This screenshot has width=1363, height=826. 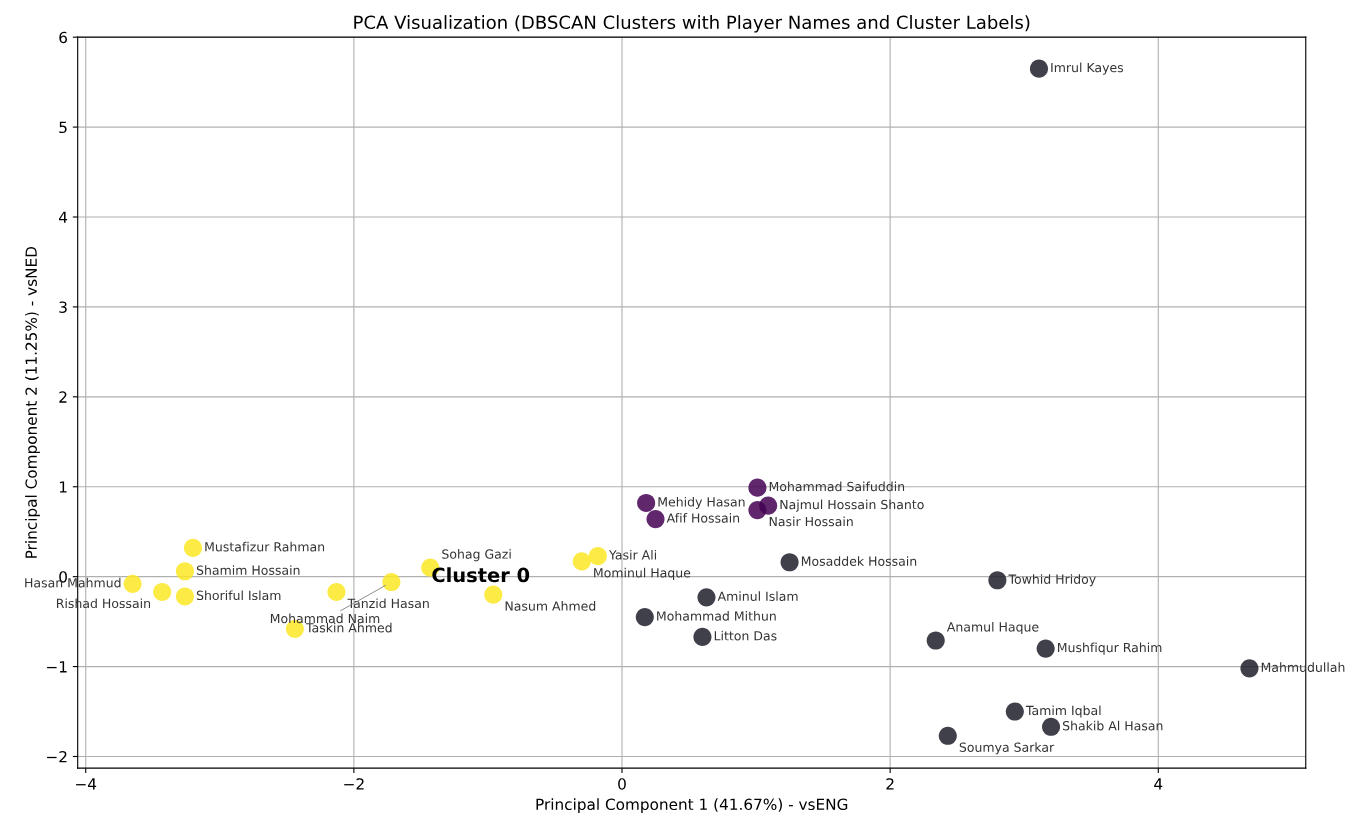 I want to click on annotation: Anamul Haque, so click(x=992, y=628).